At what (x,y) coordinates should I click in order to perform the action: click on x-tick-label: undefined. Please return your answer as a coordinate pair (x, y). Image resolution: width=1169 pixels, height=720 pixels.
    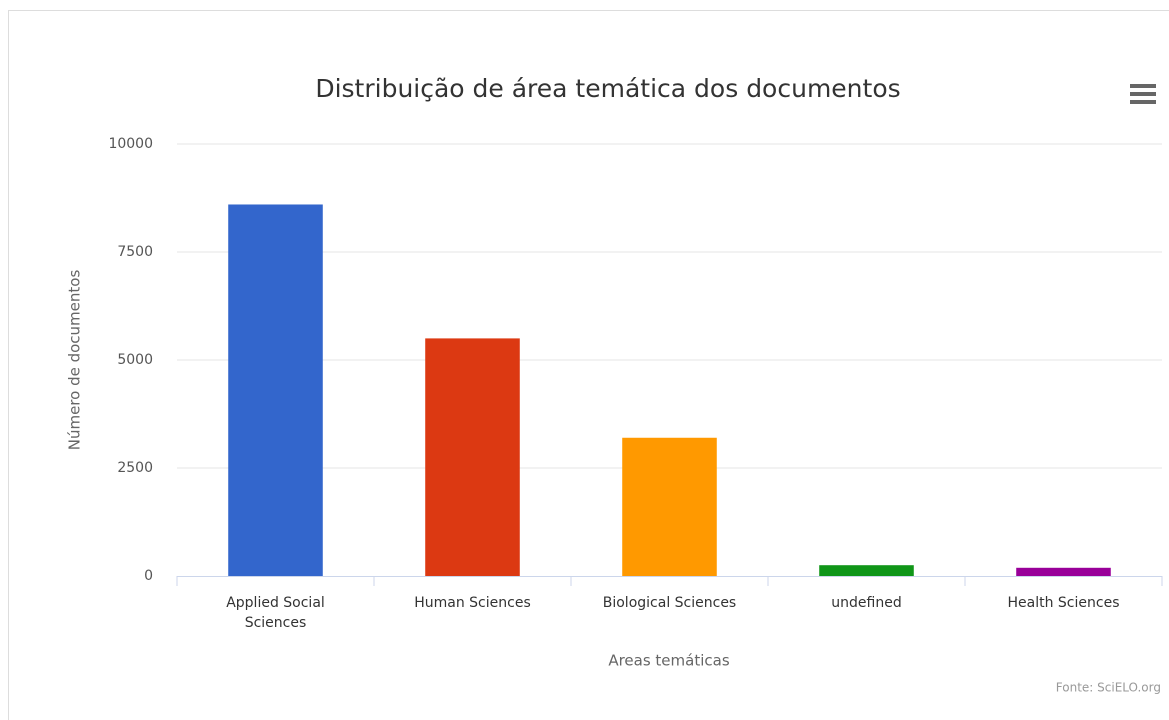
    Looking at the image, I should click on (866, 603).